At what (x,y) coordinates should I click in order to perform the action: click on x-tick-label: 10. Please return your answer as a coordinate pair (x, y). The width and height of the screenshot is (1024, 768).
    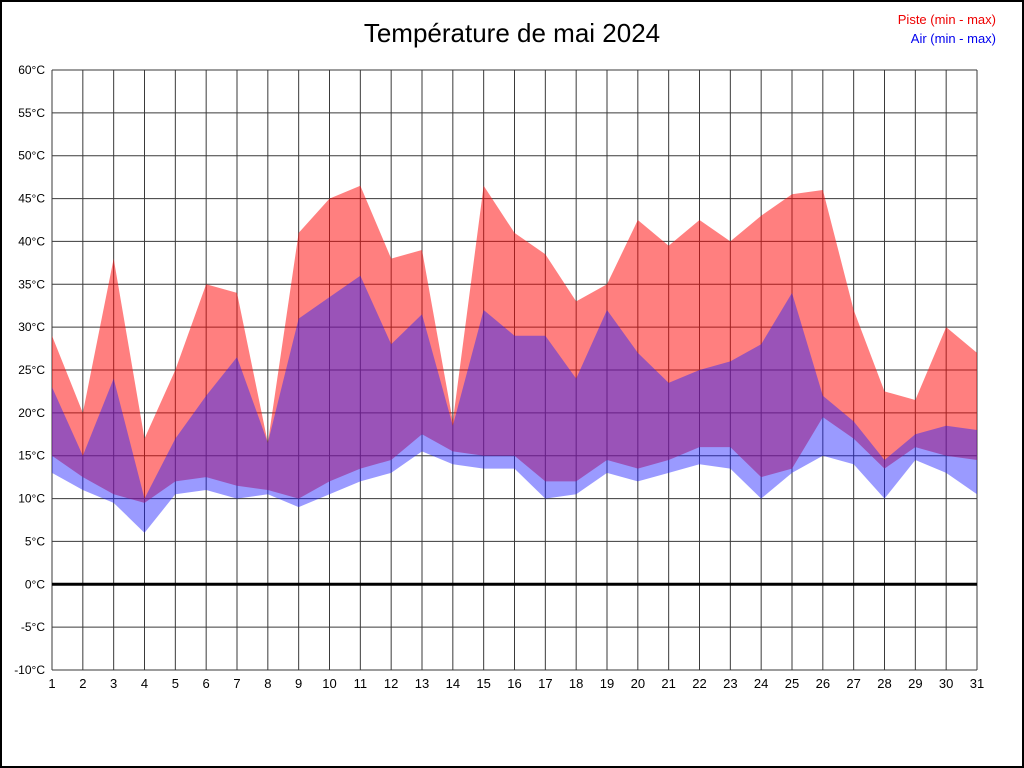
    Looking at the image, I should click on (329, 683).